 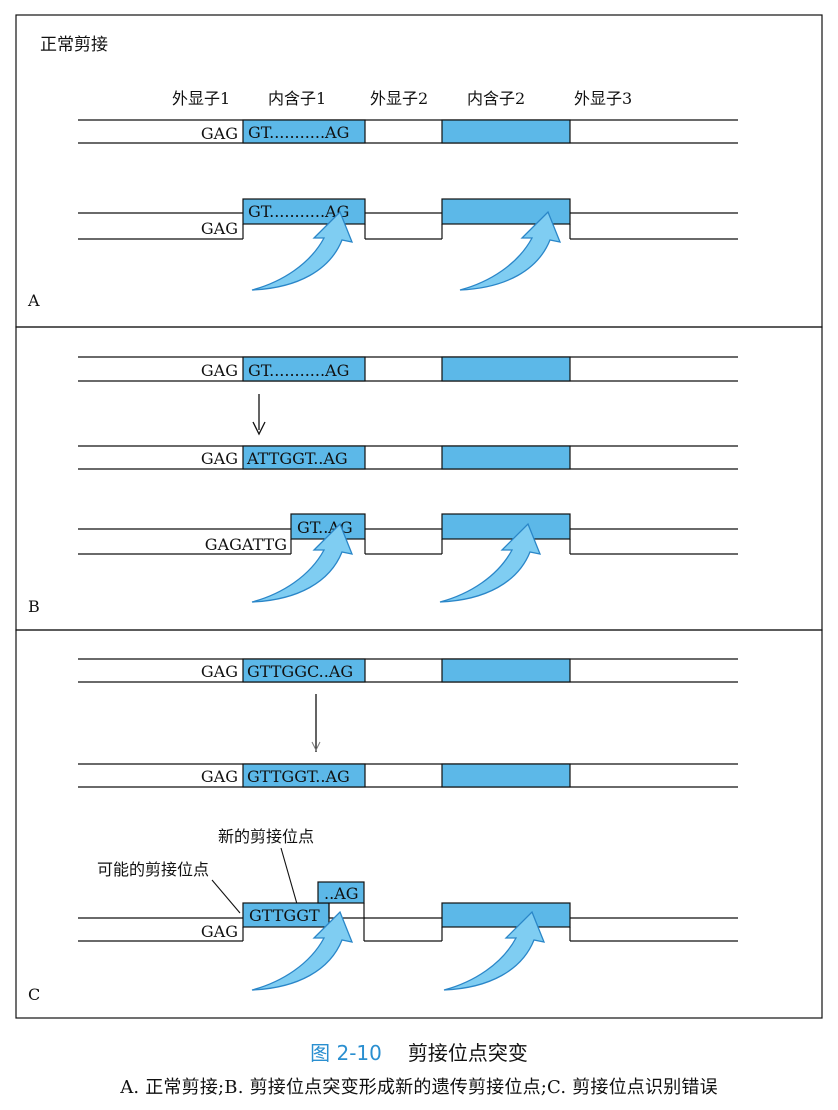 I want to click on seq-intron: GTTGGT..AG, so click(x=298, y=776).